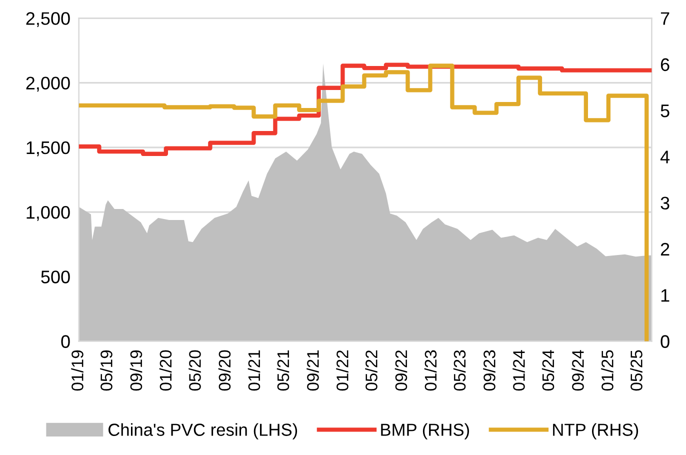 Image resolution: width=686 pixels, height=455 pixels. What do you see at coordinates (636, 370) in the screenshot?
I see `x-tick-label: 05/25` at bounding box center [636, 370].